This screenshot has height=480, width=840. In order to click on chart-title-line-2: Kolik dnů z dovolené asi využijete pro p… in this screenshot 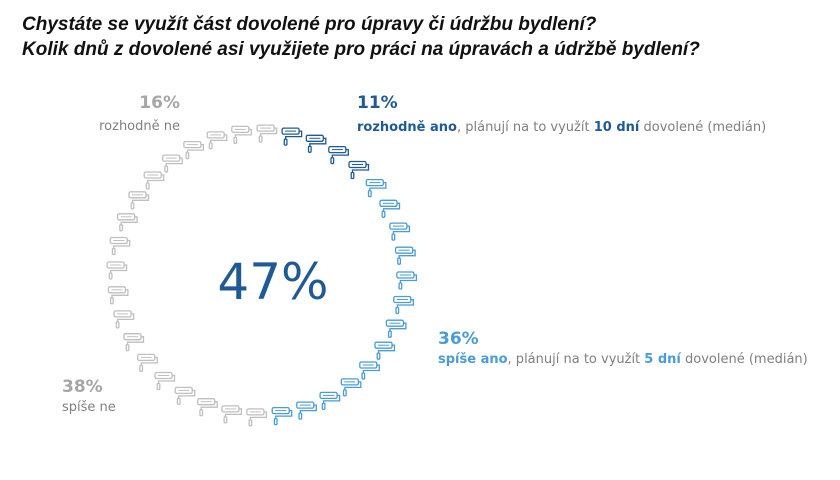, I will do `click(361, 49)`.